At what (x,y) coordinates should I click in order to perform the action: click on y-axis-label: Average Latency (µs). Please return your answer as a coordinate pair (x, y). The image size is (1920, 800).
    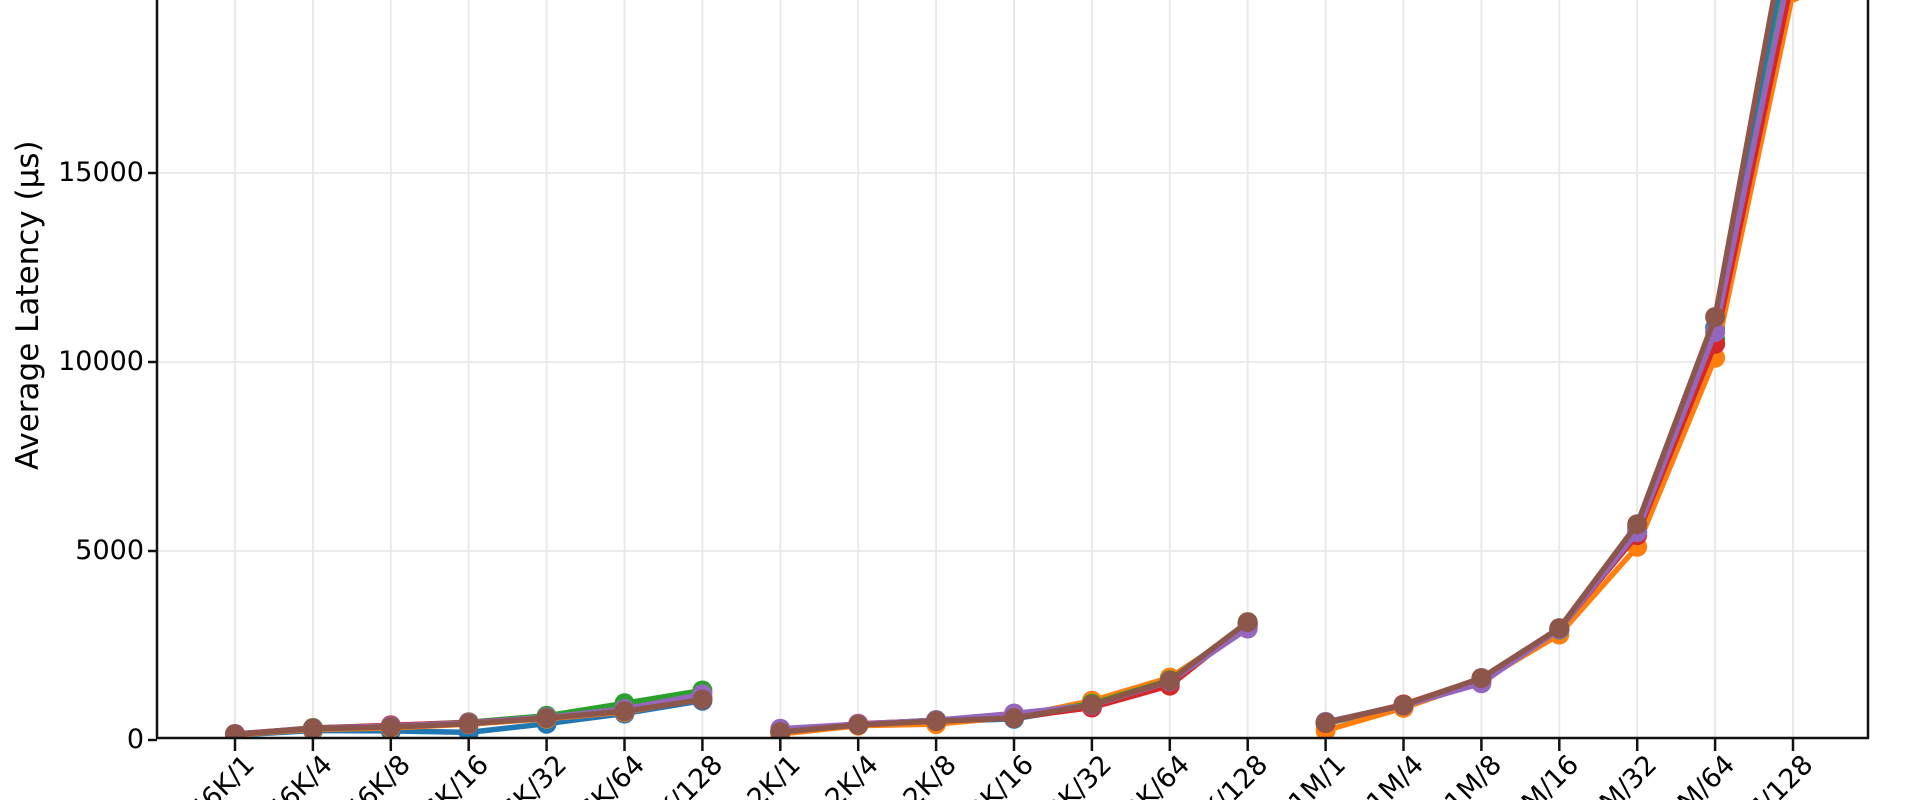
    Looking at the image, I should click on (28, 305).